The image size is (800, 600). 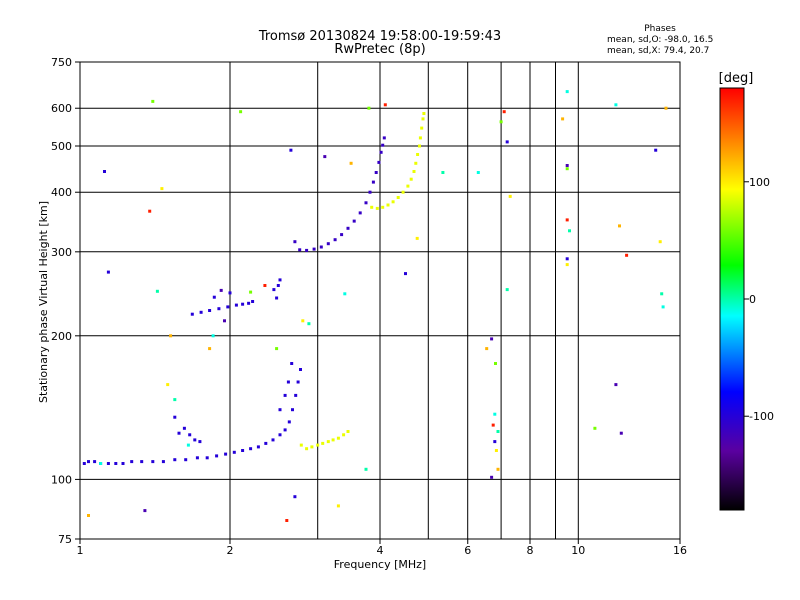 I want to click on chart-subtitle: RwPretec (8p), so click(x=379, y=49).